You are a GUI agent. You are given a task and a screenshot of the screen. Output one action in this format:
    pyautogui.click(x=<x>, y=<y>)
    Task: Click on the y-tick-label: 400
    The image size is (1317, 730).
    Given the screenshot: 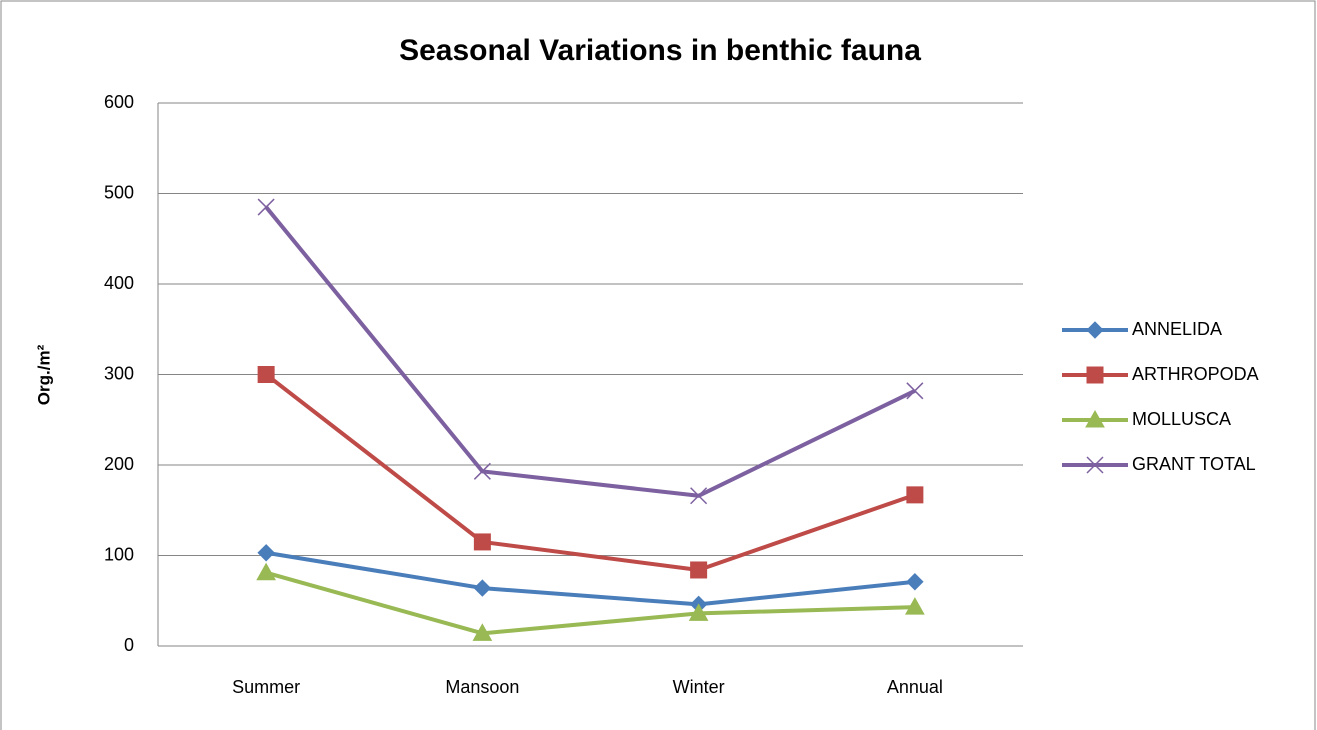 What is the action you would take?
    pyautogui.click(x=119, y=283)
    